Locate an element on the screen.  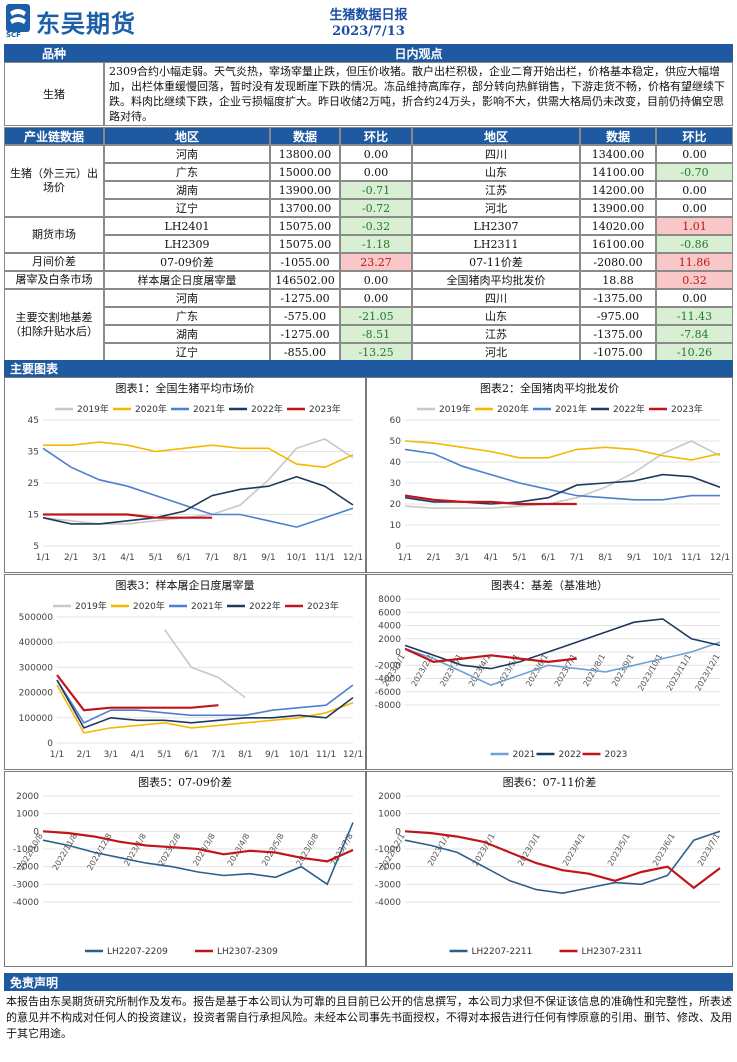
legend-label: 2020年 is located at coordinates (513, 409).